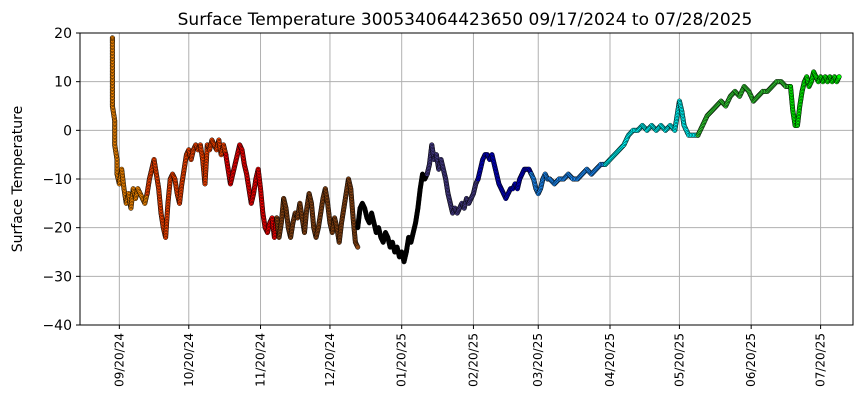 The height and width of the screenshot is (408, 863). What do you see at coordinates (57, 229) in the screenshot?
I see `y-tick-label: −20` at bounding box center [57, 229].